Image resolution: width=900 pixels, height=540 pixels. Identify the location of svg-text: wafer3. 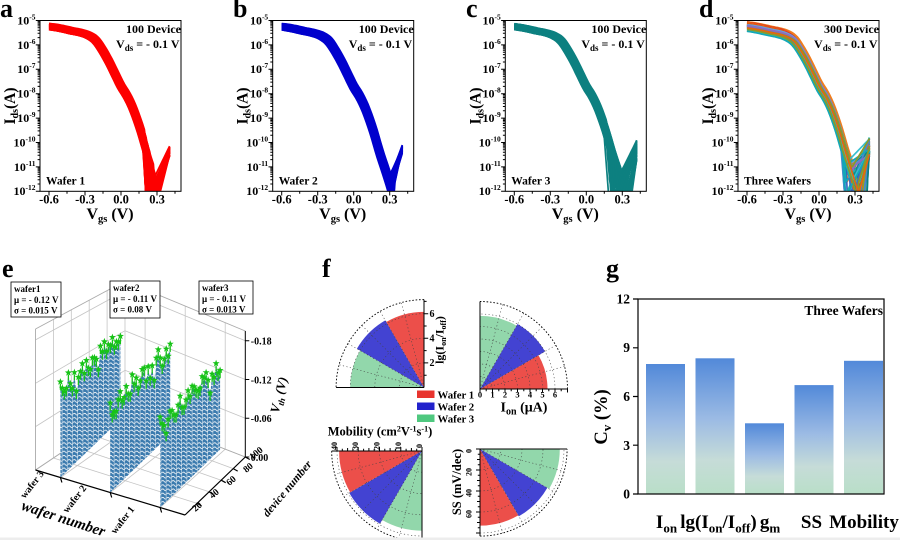
(215, 288).